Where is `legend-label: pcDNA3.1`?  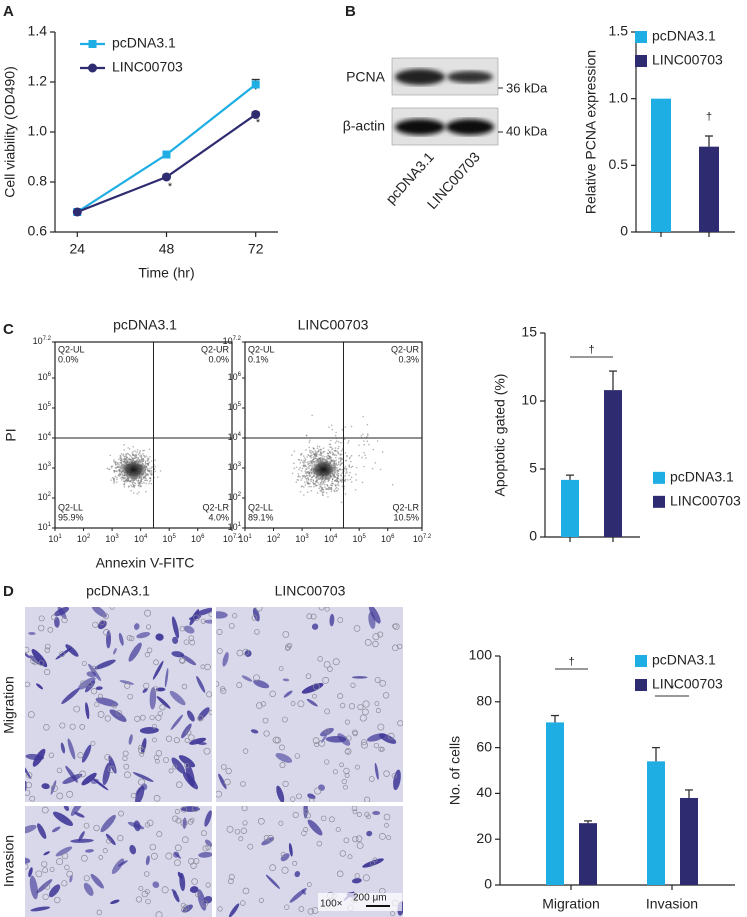
legend-label: pcDNA3.1 is located at coordinates (702, 477).